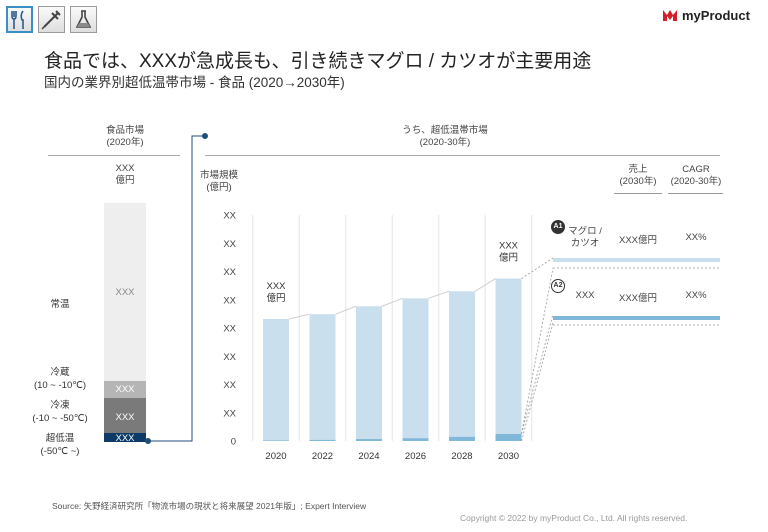 Image resolution: width=768 pixels, height=532 pixels. I want to click on utensils-icon, so click(17, 19).